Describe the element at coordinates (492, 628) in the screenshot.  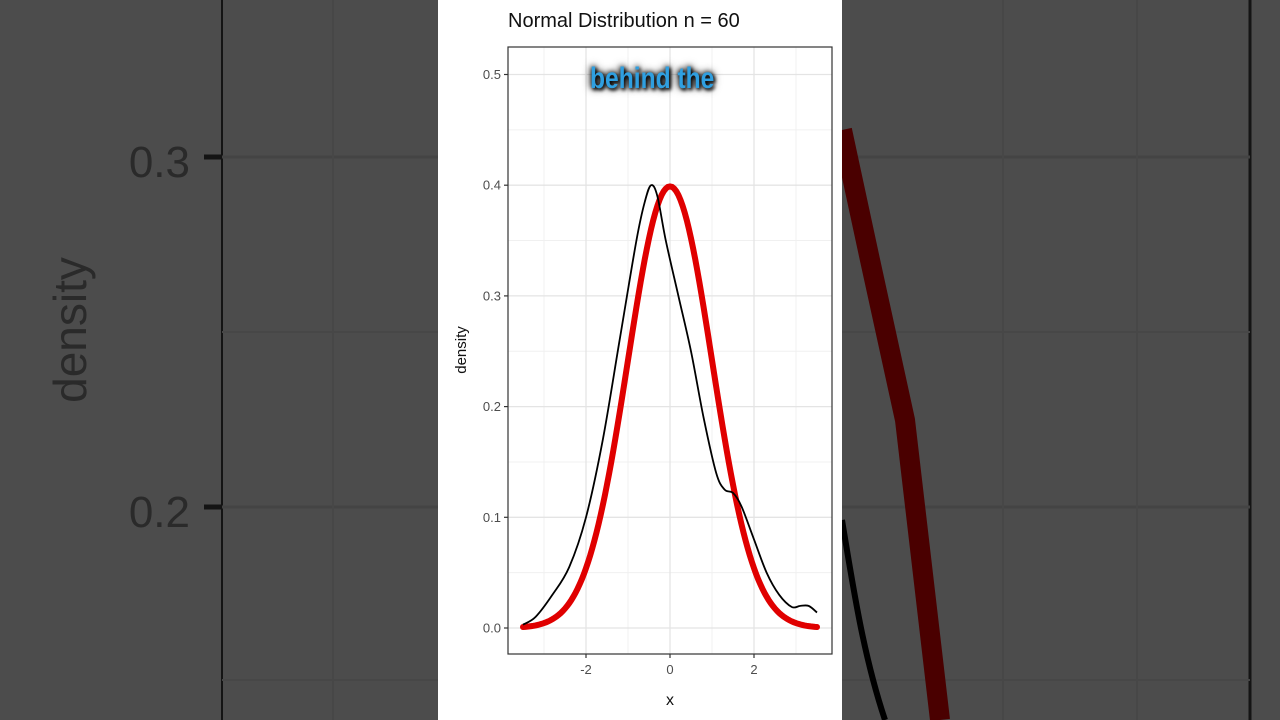
I see `y-tick-label: 0.0` at that location.